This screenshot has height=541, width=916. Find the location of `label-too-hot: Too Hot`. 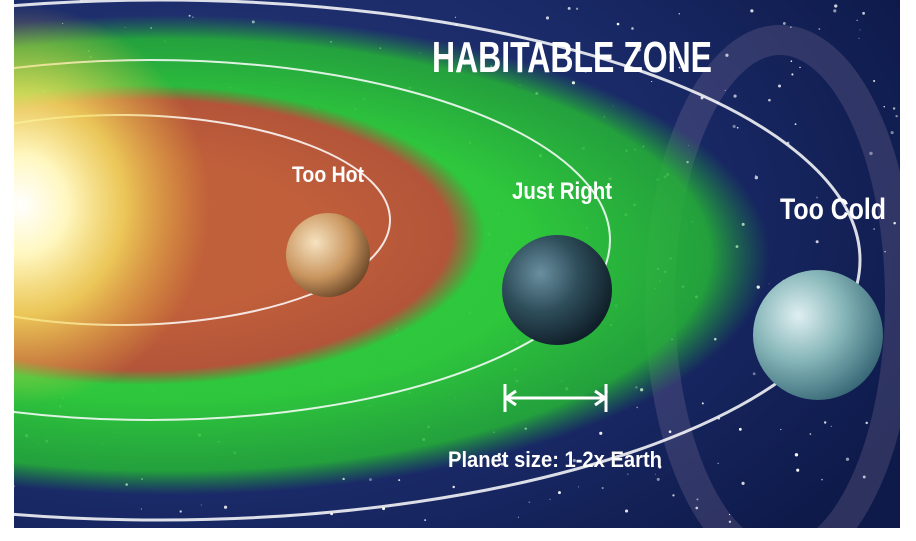

label-too-hot: Too Hot is located at coordinates (328, 174).